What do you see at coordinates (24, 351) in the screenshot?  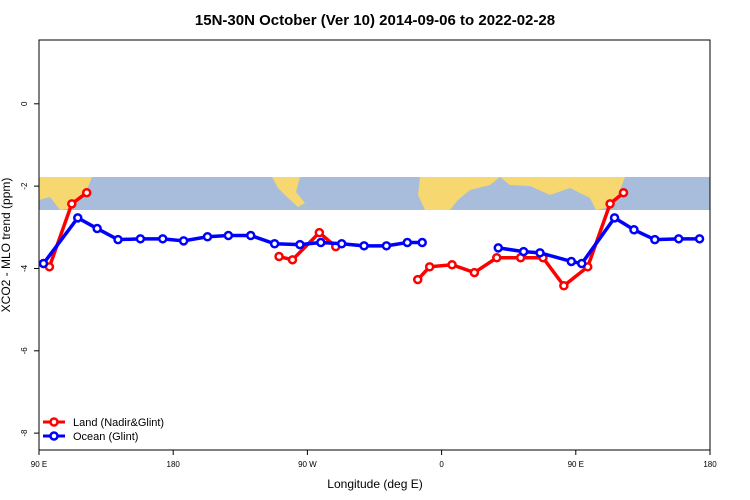 I see `y-tick-label: -6` at bounding box center [24, 351].